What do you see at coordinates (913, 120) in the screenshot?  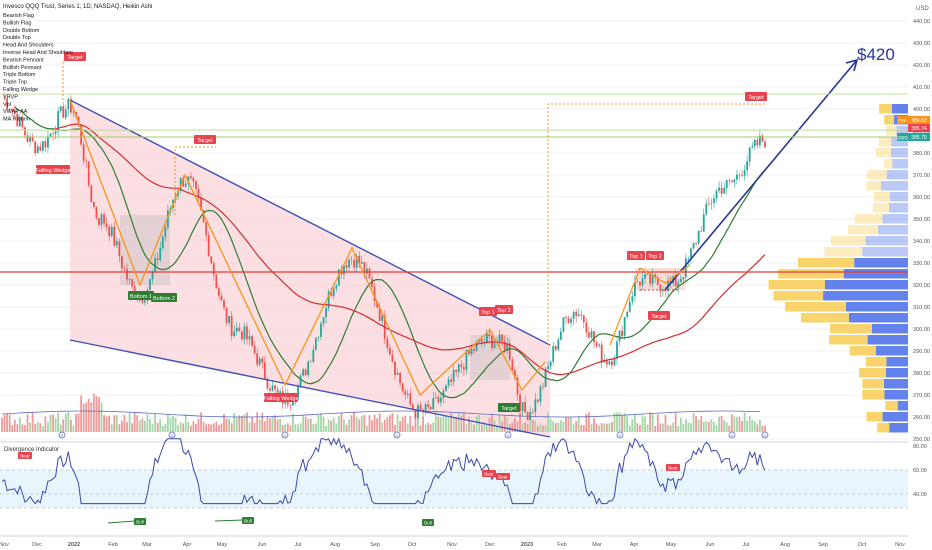 I see `price-badge: Pre 386.62` at bounding box center [913, 120].